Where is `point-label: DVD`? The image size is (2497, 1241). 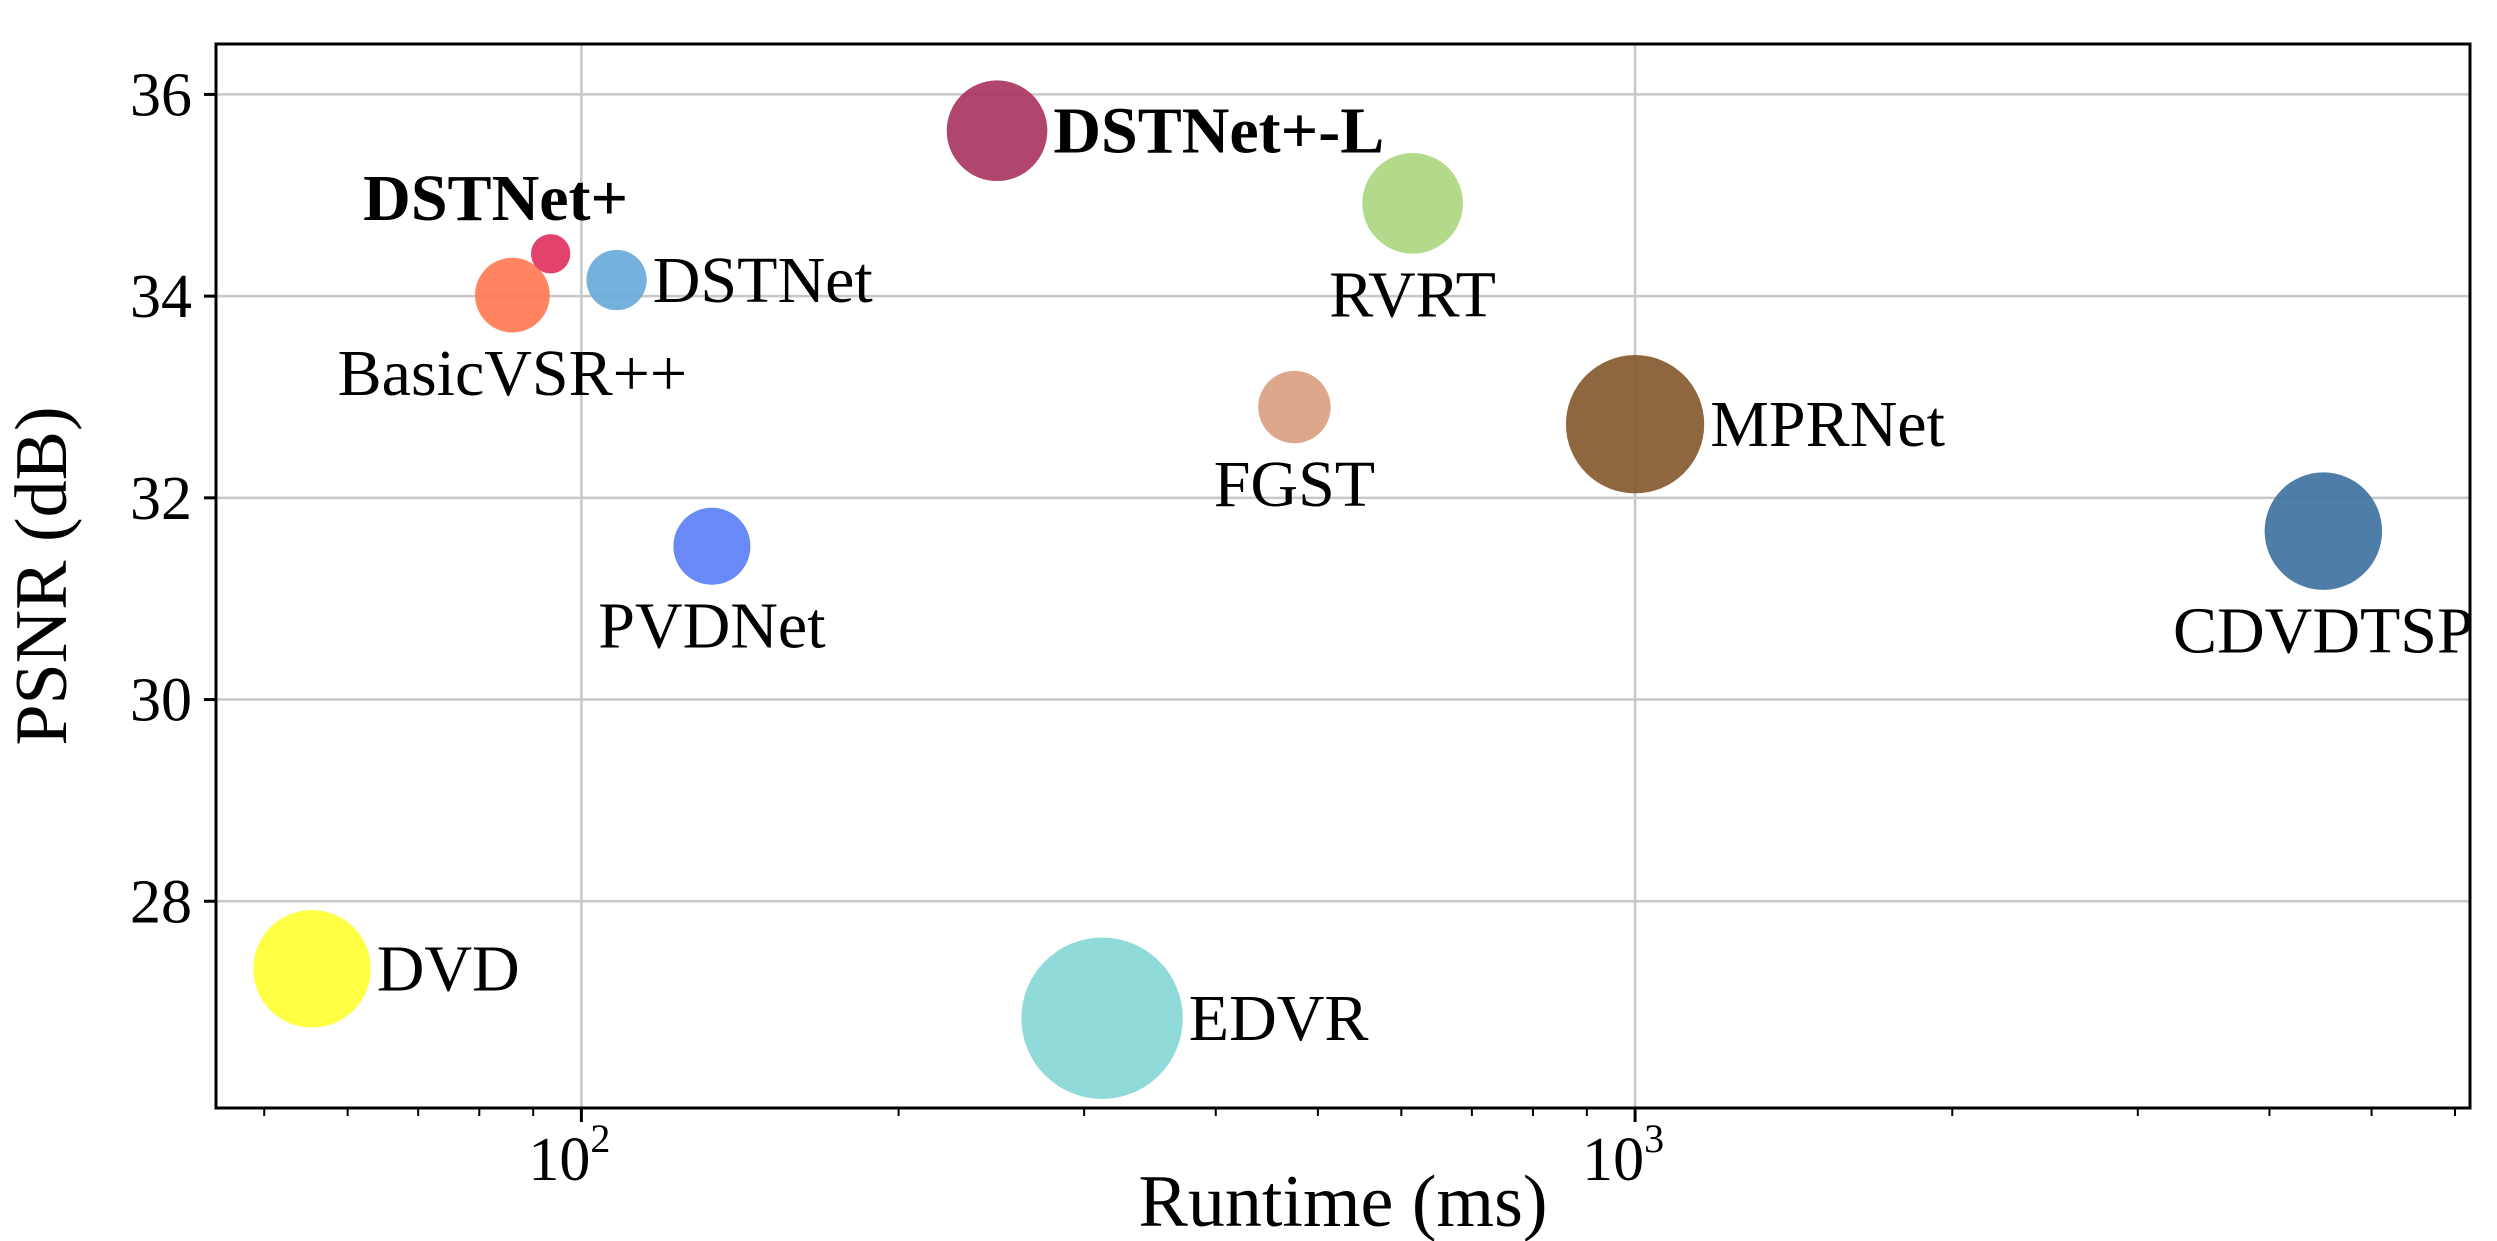
point-label: DVD is located at coordinates (448, 969).